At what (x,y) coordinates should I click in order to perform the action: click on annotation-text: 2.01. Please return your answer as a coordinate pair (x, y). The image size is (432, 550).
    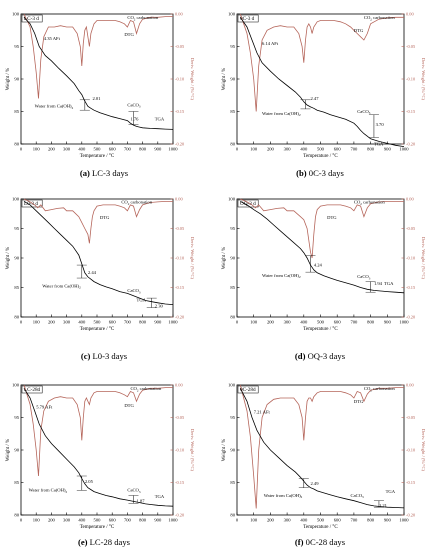
    Looking at the image, I should click on (96, 98).